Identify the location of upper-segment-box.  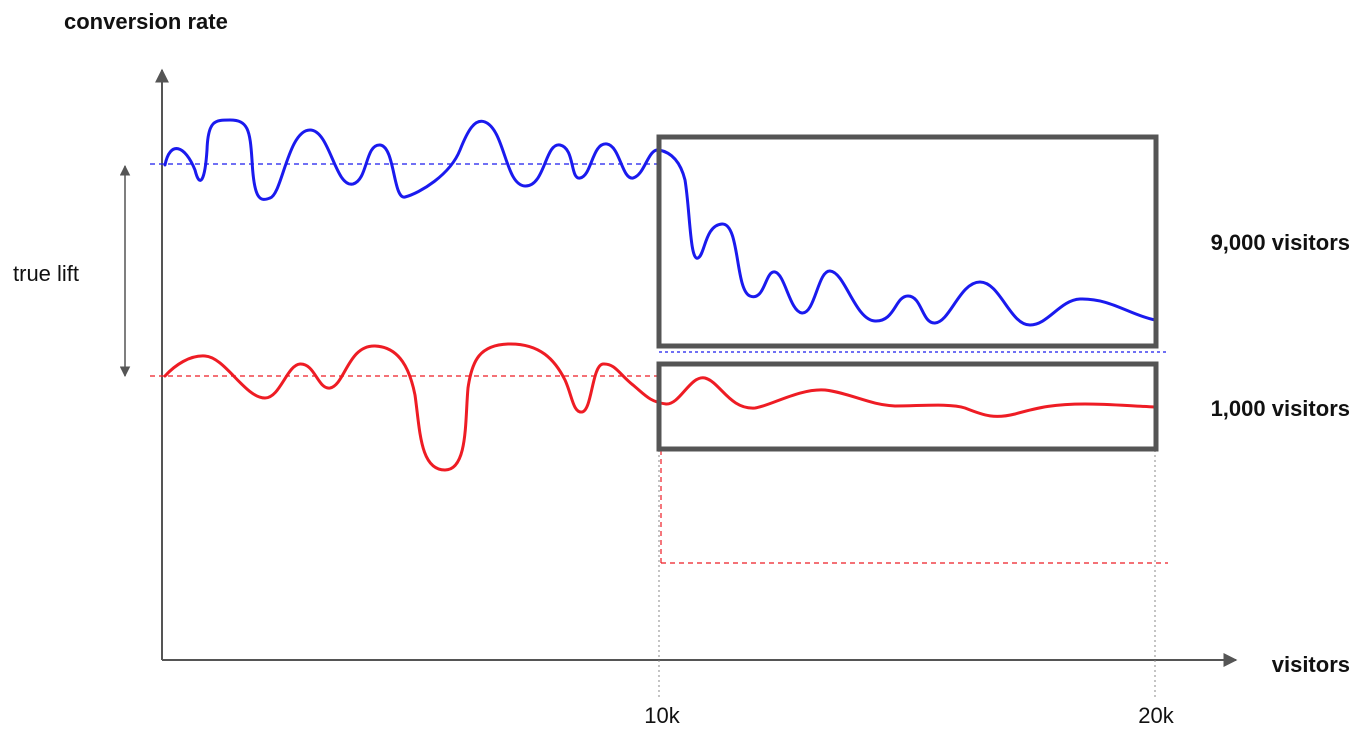
(907, 241).